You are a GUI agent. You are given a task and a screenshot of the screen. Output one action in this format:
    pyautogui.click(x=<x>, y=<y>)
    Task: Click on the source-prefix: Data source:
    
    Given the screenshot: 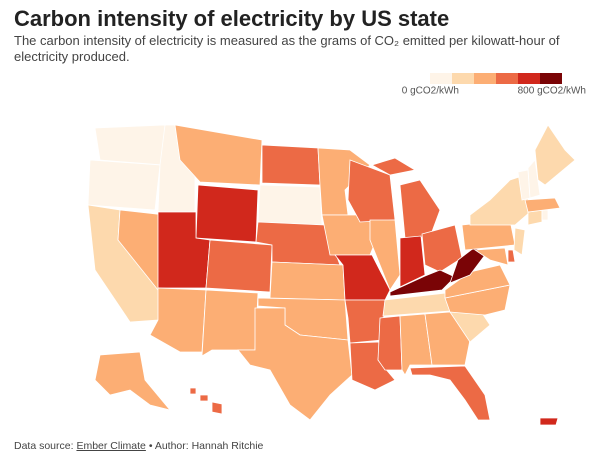 What is the action you would take?
    pyautogui.click(x=44, y=446)
    